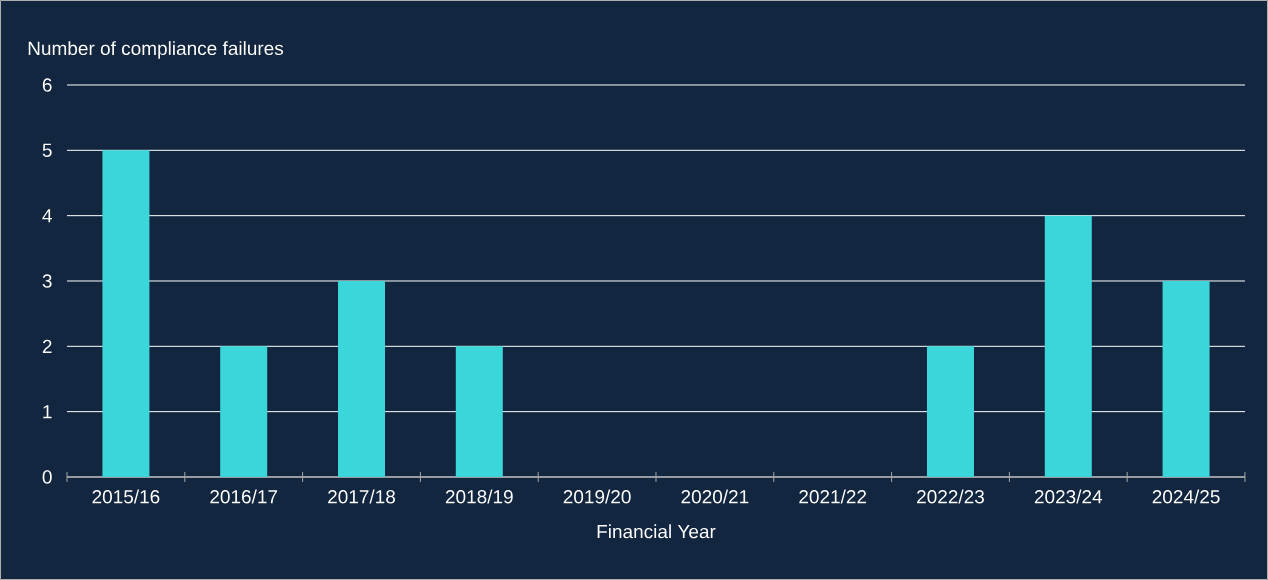 The height and width of the screenshot is (580, 1268). What do you see at coordinates (156, 50) in the screenshot?
I see `y-axis-title: Number of compliance failures` at bounding box center [156, 50].